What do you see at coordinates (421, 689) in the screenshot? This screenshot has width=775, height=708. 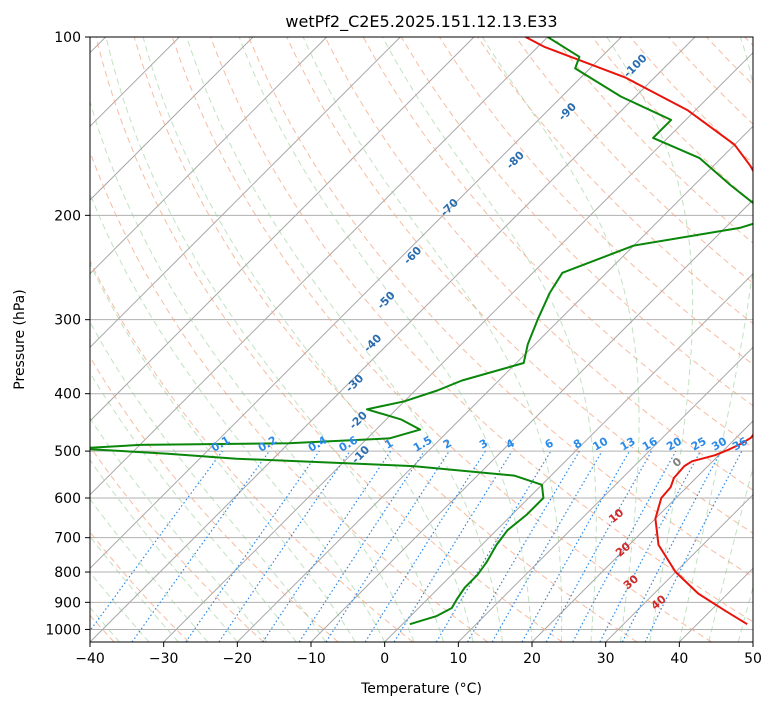 I see `x-axis-label: Temperature (°C)` at bounding box center [421, 689].